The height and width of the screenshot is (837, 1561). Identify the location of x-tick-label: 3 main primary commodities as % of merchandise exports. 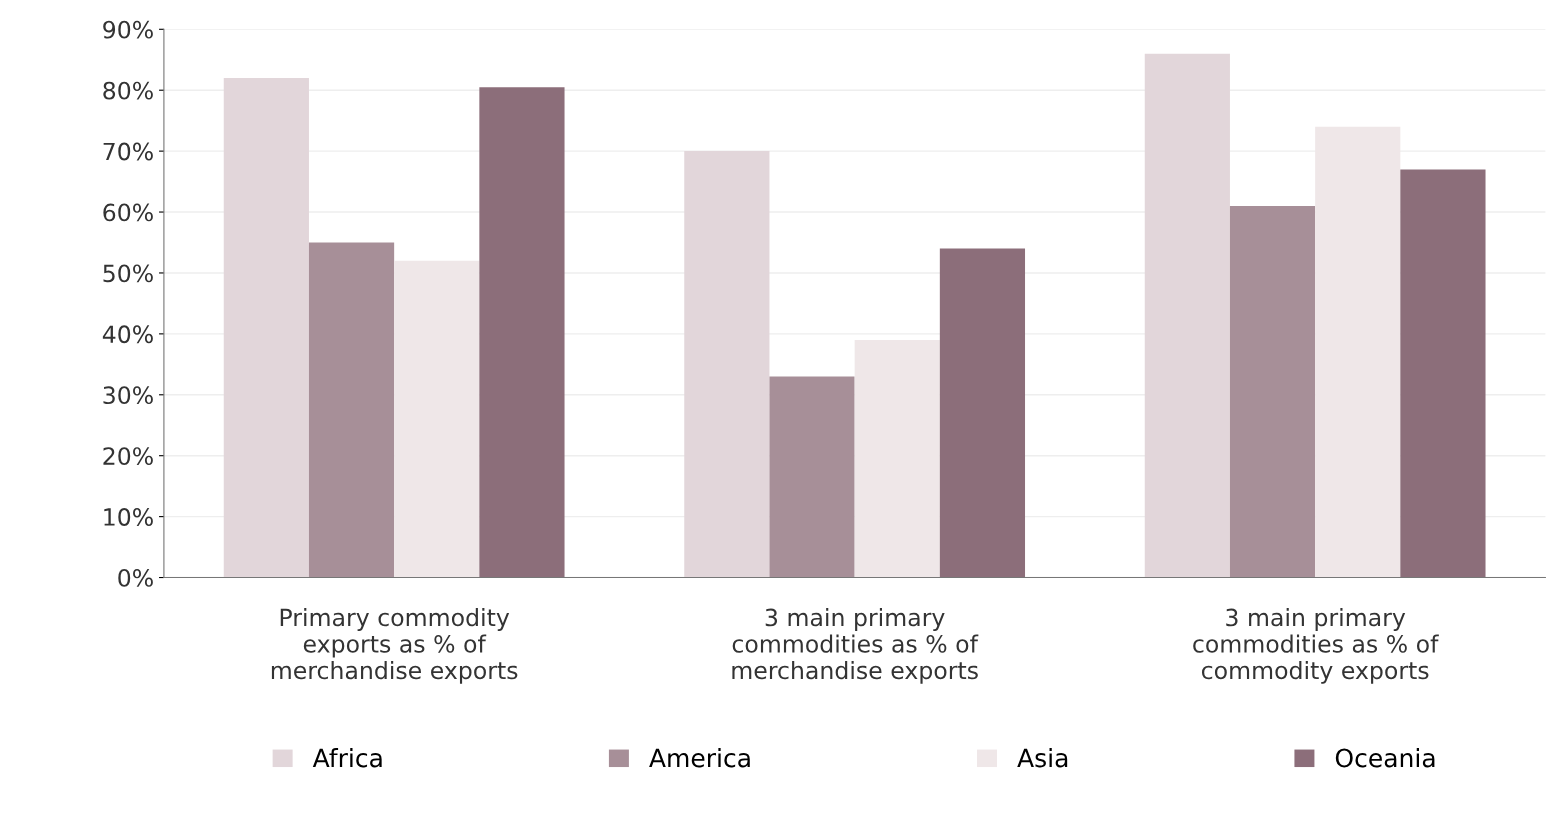
(855, 646).